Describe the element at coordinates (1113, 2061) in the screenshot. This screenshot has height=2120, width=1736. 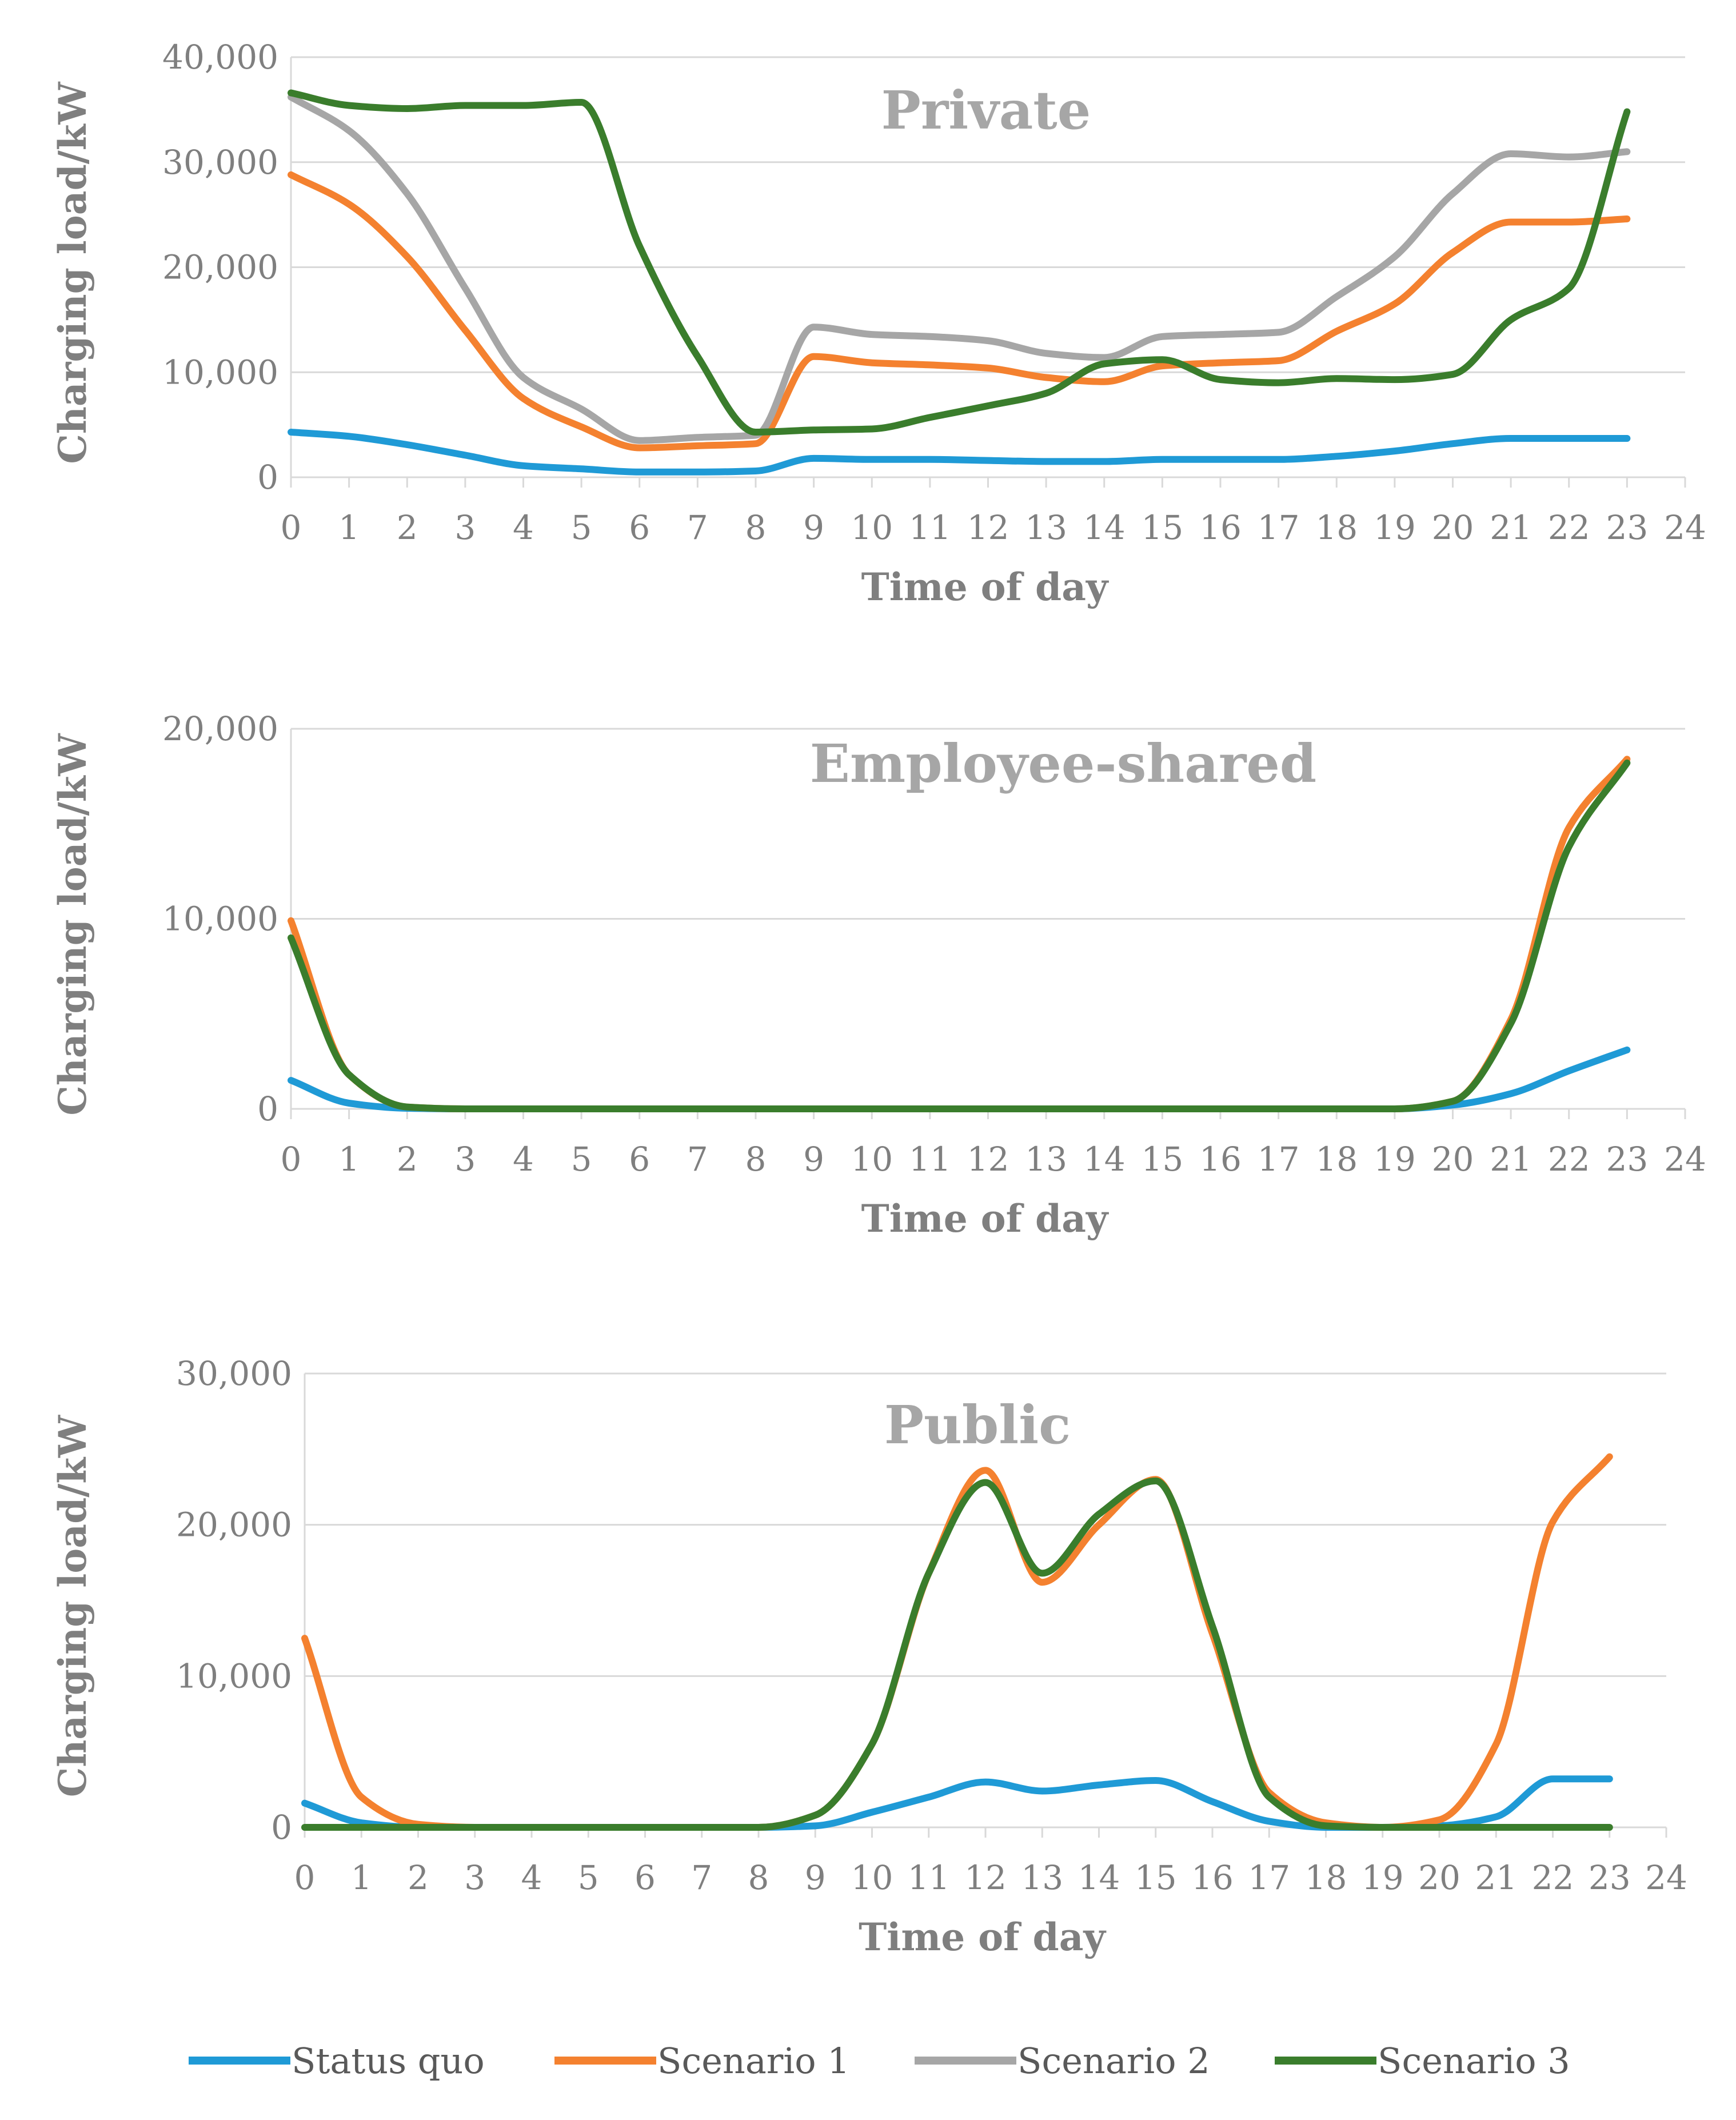
I see `legend-label: Scenario 2` at that location.